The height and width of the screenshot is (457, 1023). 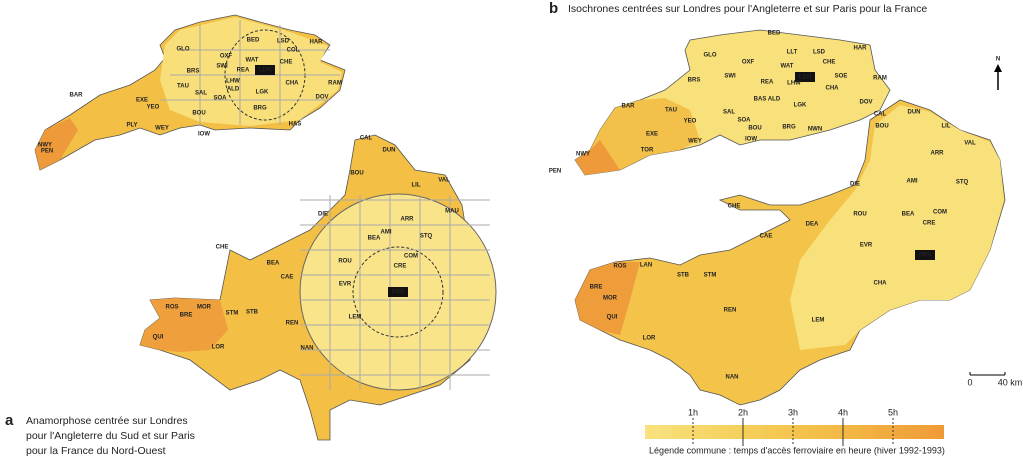 What do you see at coordinates (812, 225) in the screenshot?
I see `place-label: DEA` at bounding box center [812, 225].